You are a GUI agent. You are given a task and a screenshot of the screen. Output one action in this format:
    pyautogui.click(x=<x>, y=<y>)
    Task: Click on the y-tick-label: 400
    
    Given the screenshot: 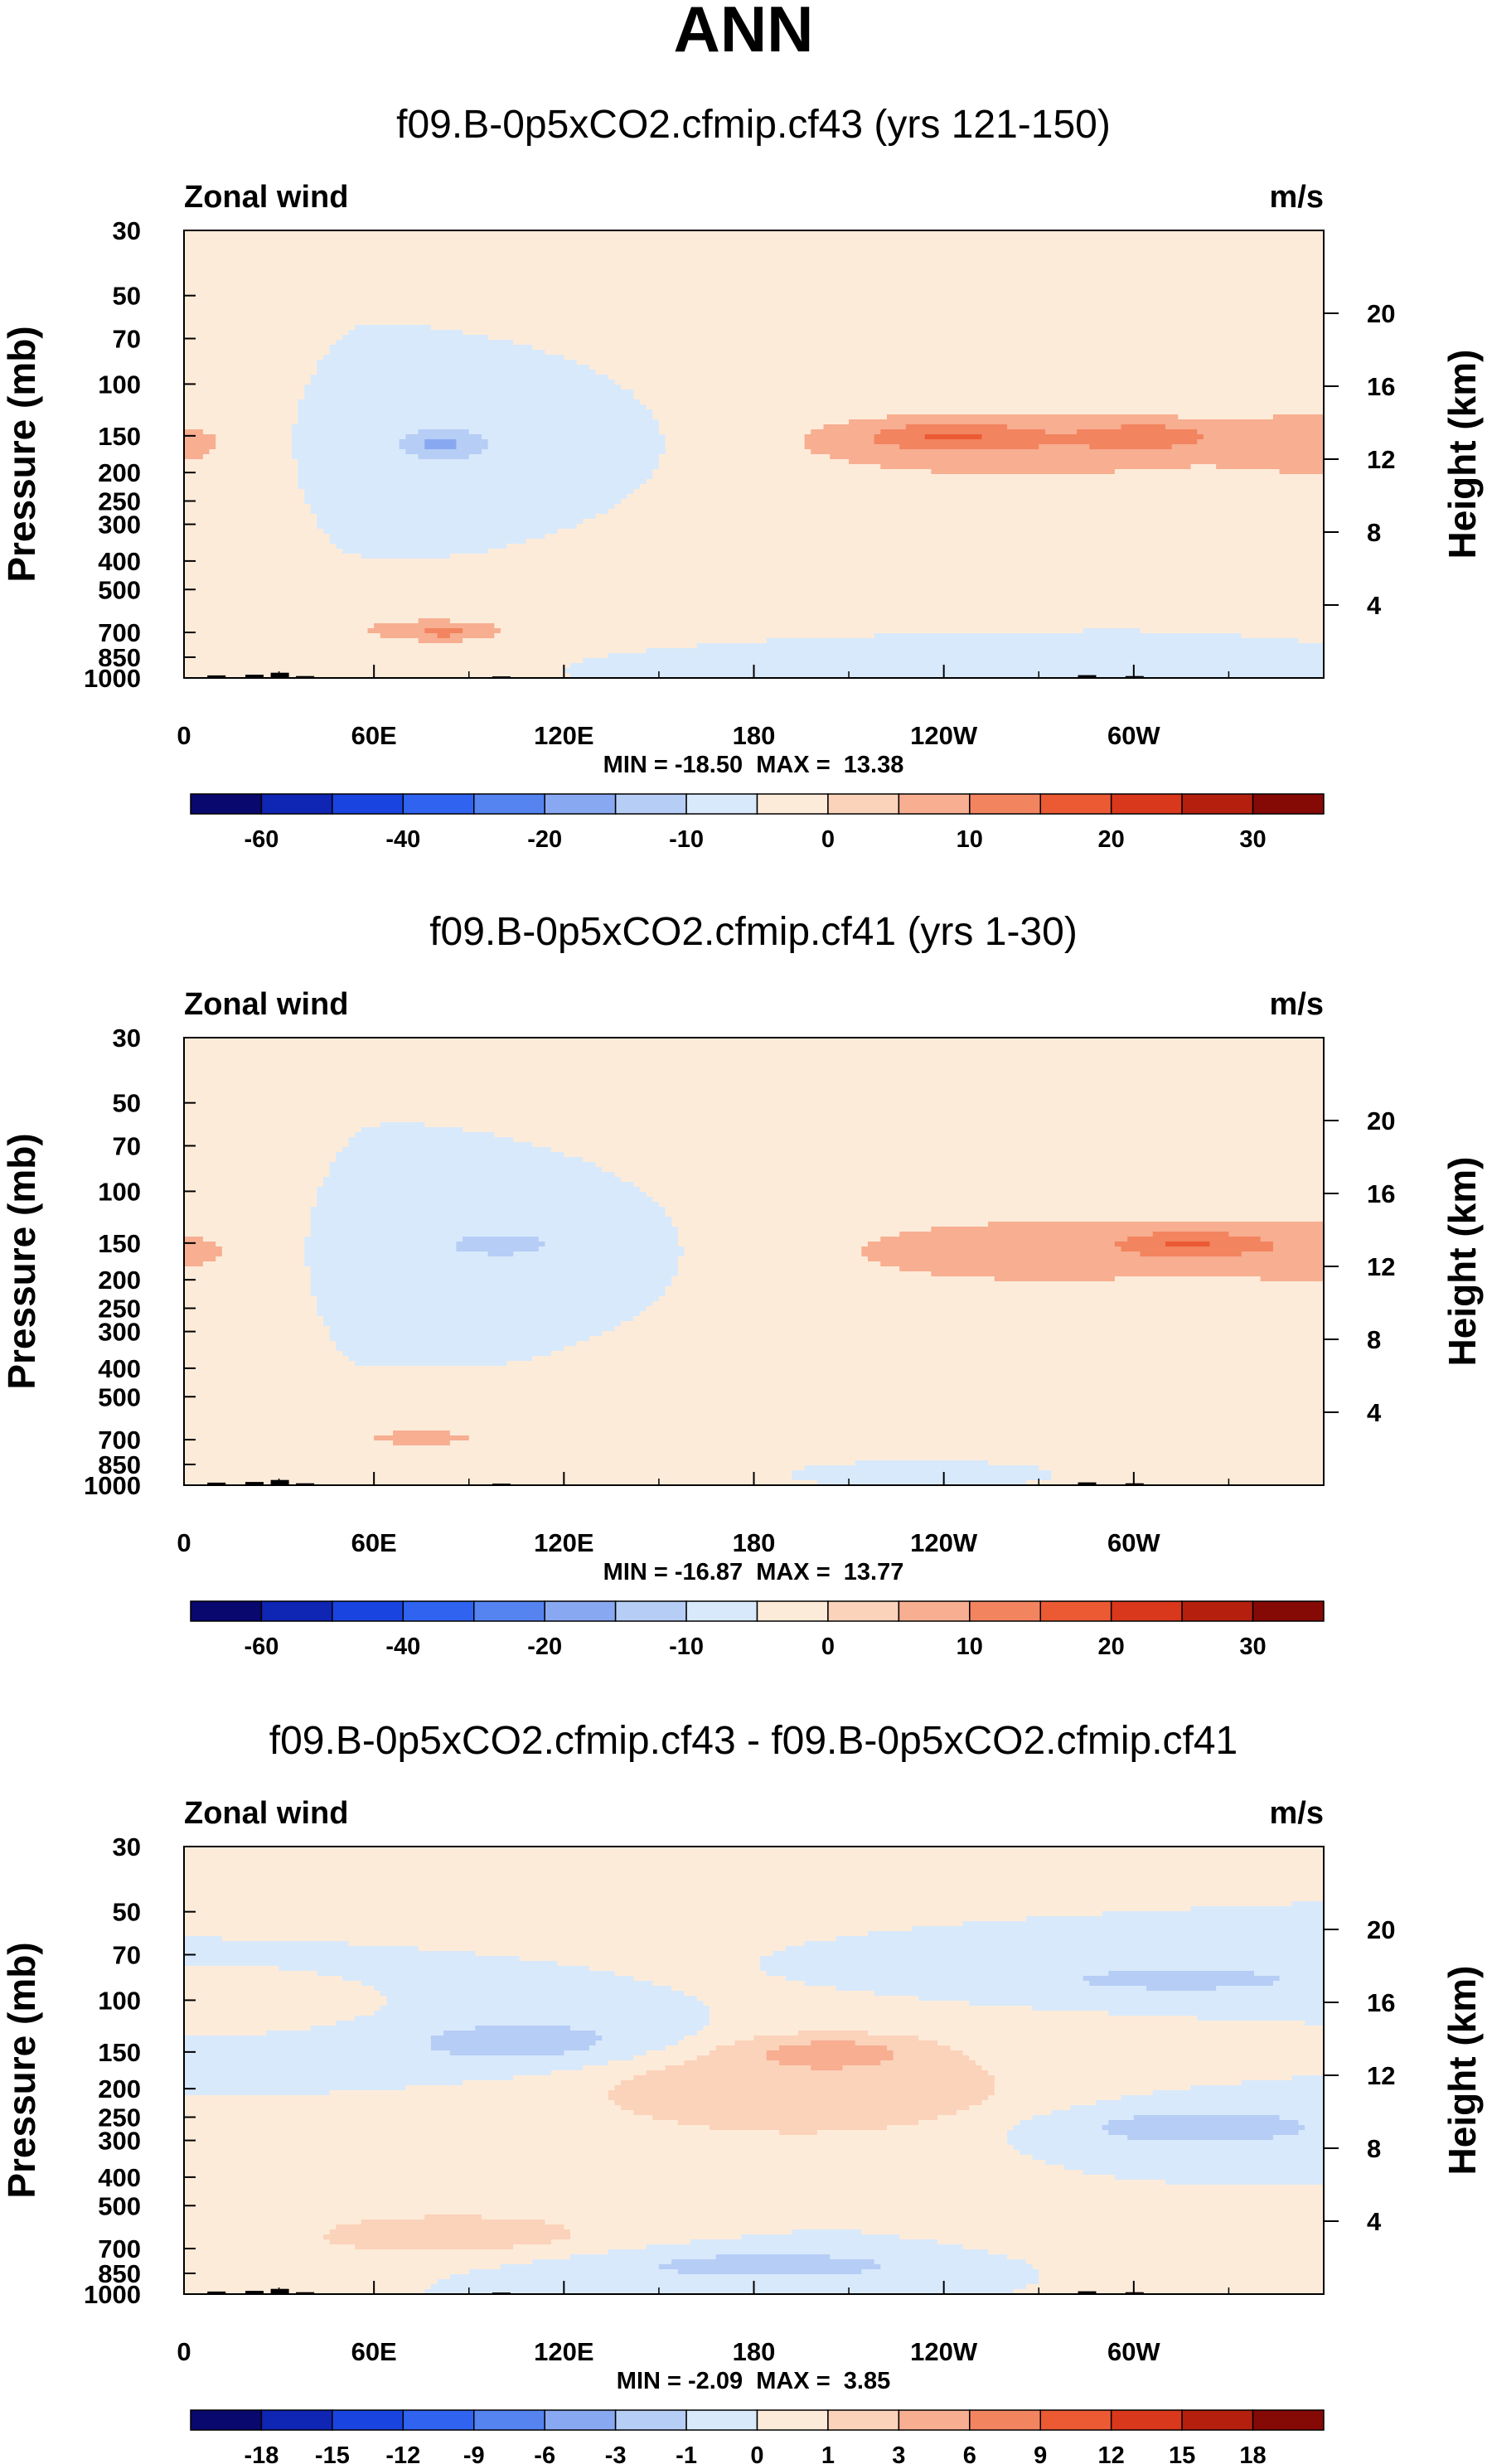 What is the action you would take?
    pyautogui.click(x=119, y=561)
    